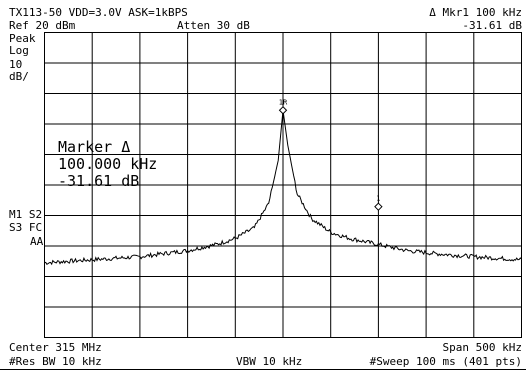 Image resolution: width=526 pixels, height=373 pixels. What do you see at coordinates (475, 12) in the screenshot?
I see `marker-readout: Δ Mkr1 100 kHz` at bounding box center [475, 12].